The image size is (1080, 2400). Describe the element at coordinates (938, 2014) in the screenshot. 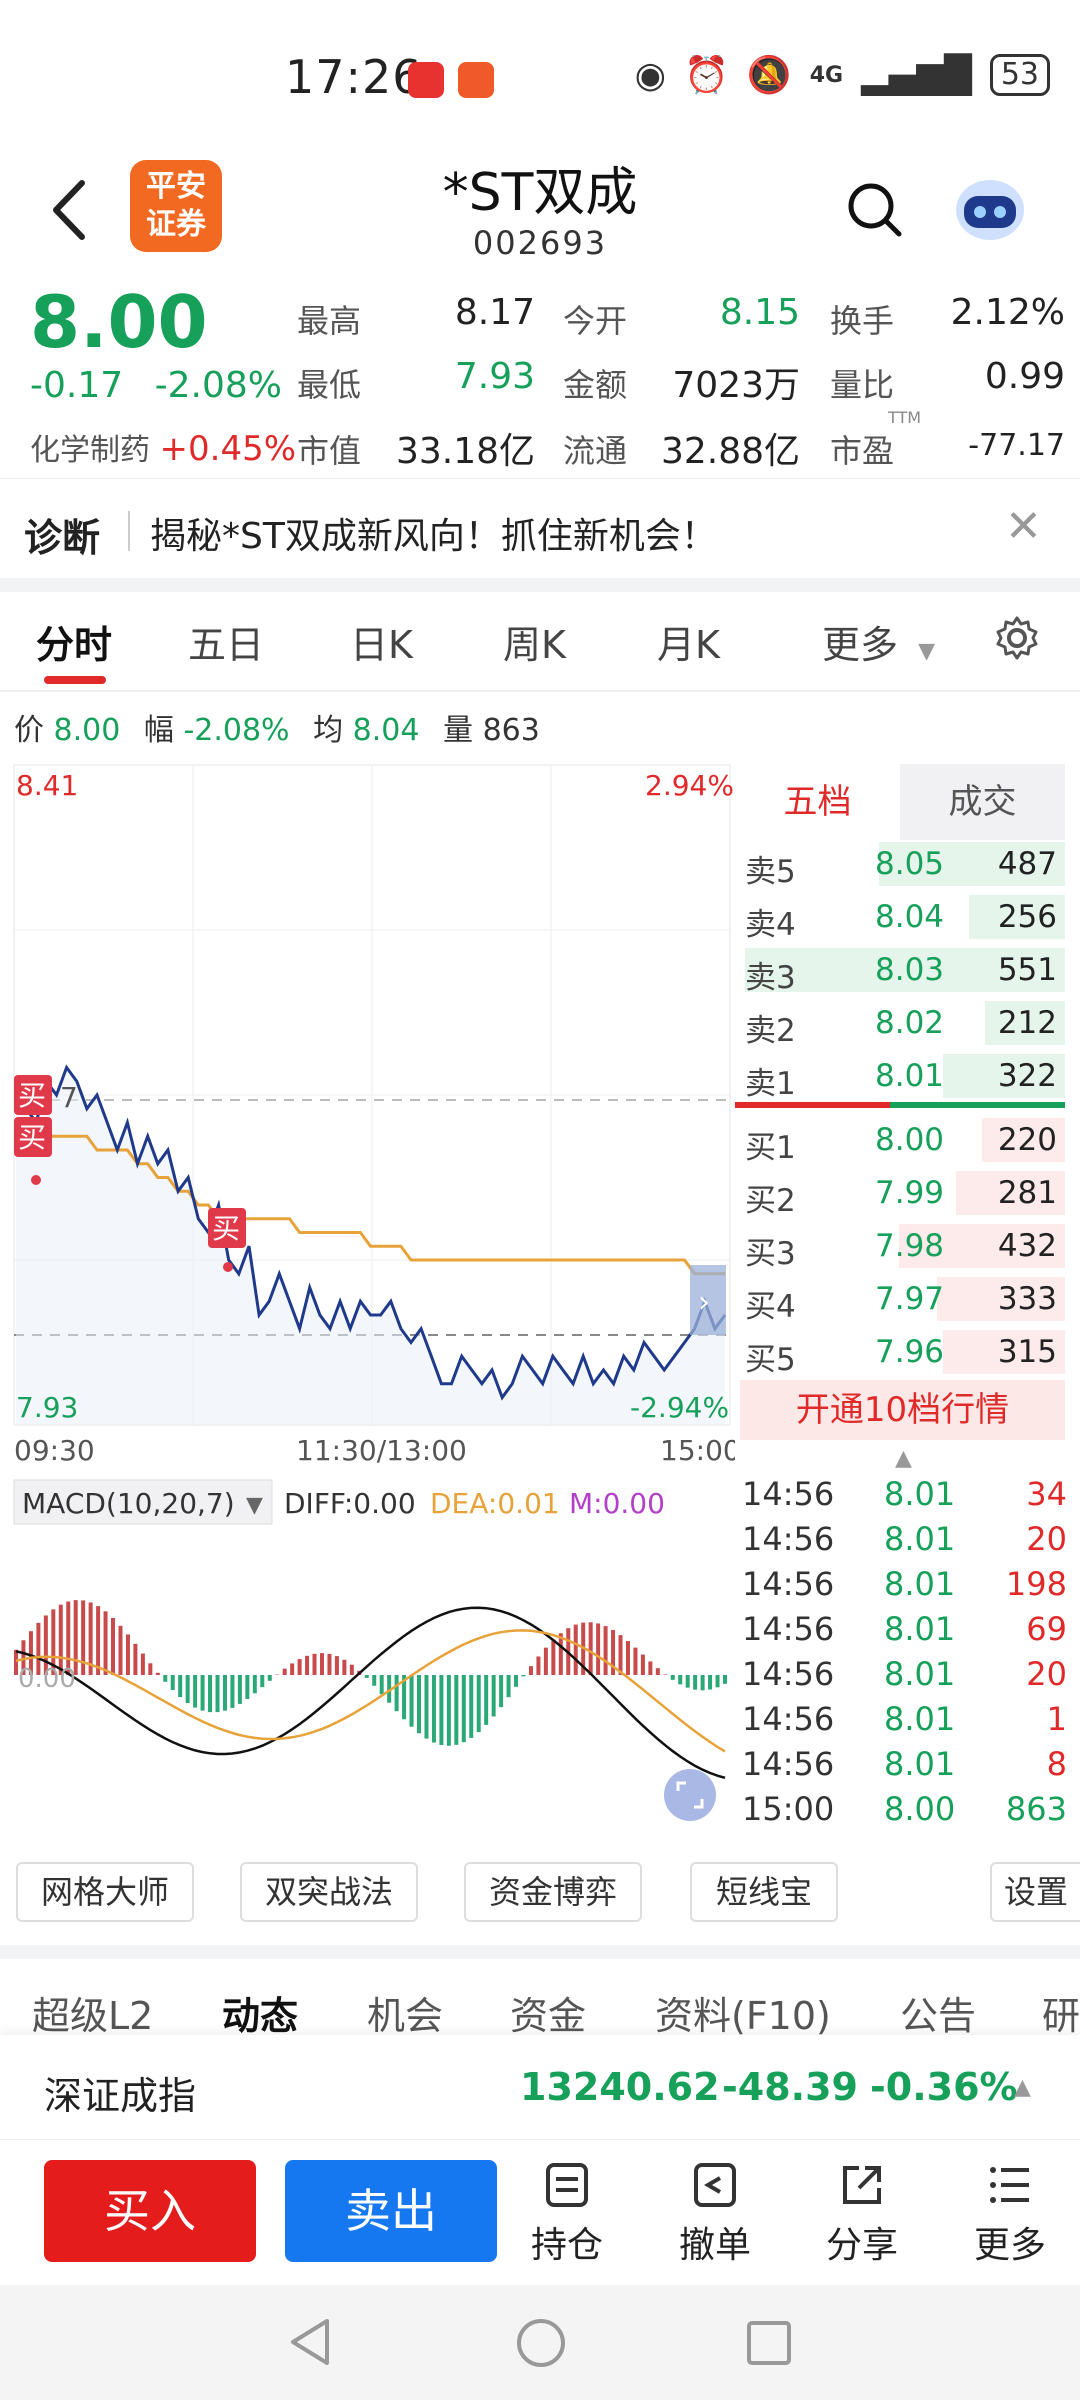

I see `tab-announcements: 公告` at that location.